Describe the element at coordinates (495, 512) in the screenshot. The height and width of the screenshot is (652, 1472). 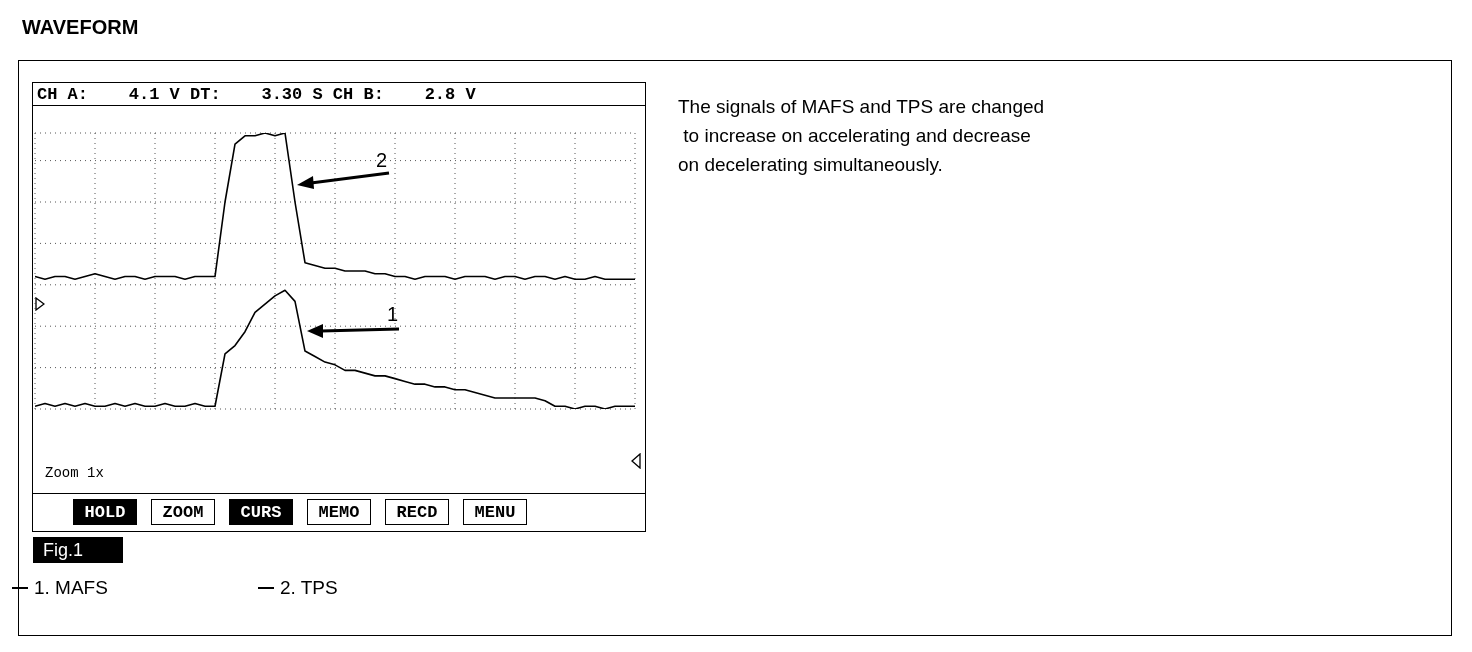
I see `text: MENU` at that location.